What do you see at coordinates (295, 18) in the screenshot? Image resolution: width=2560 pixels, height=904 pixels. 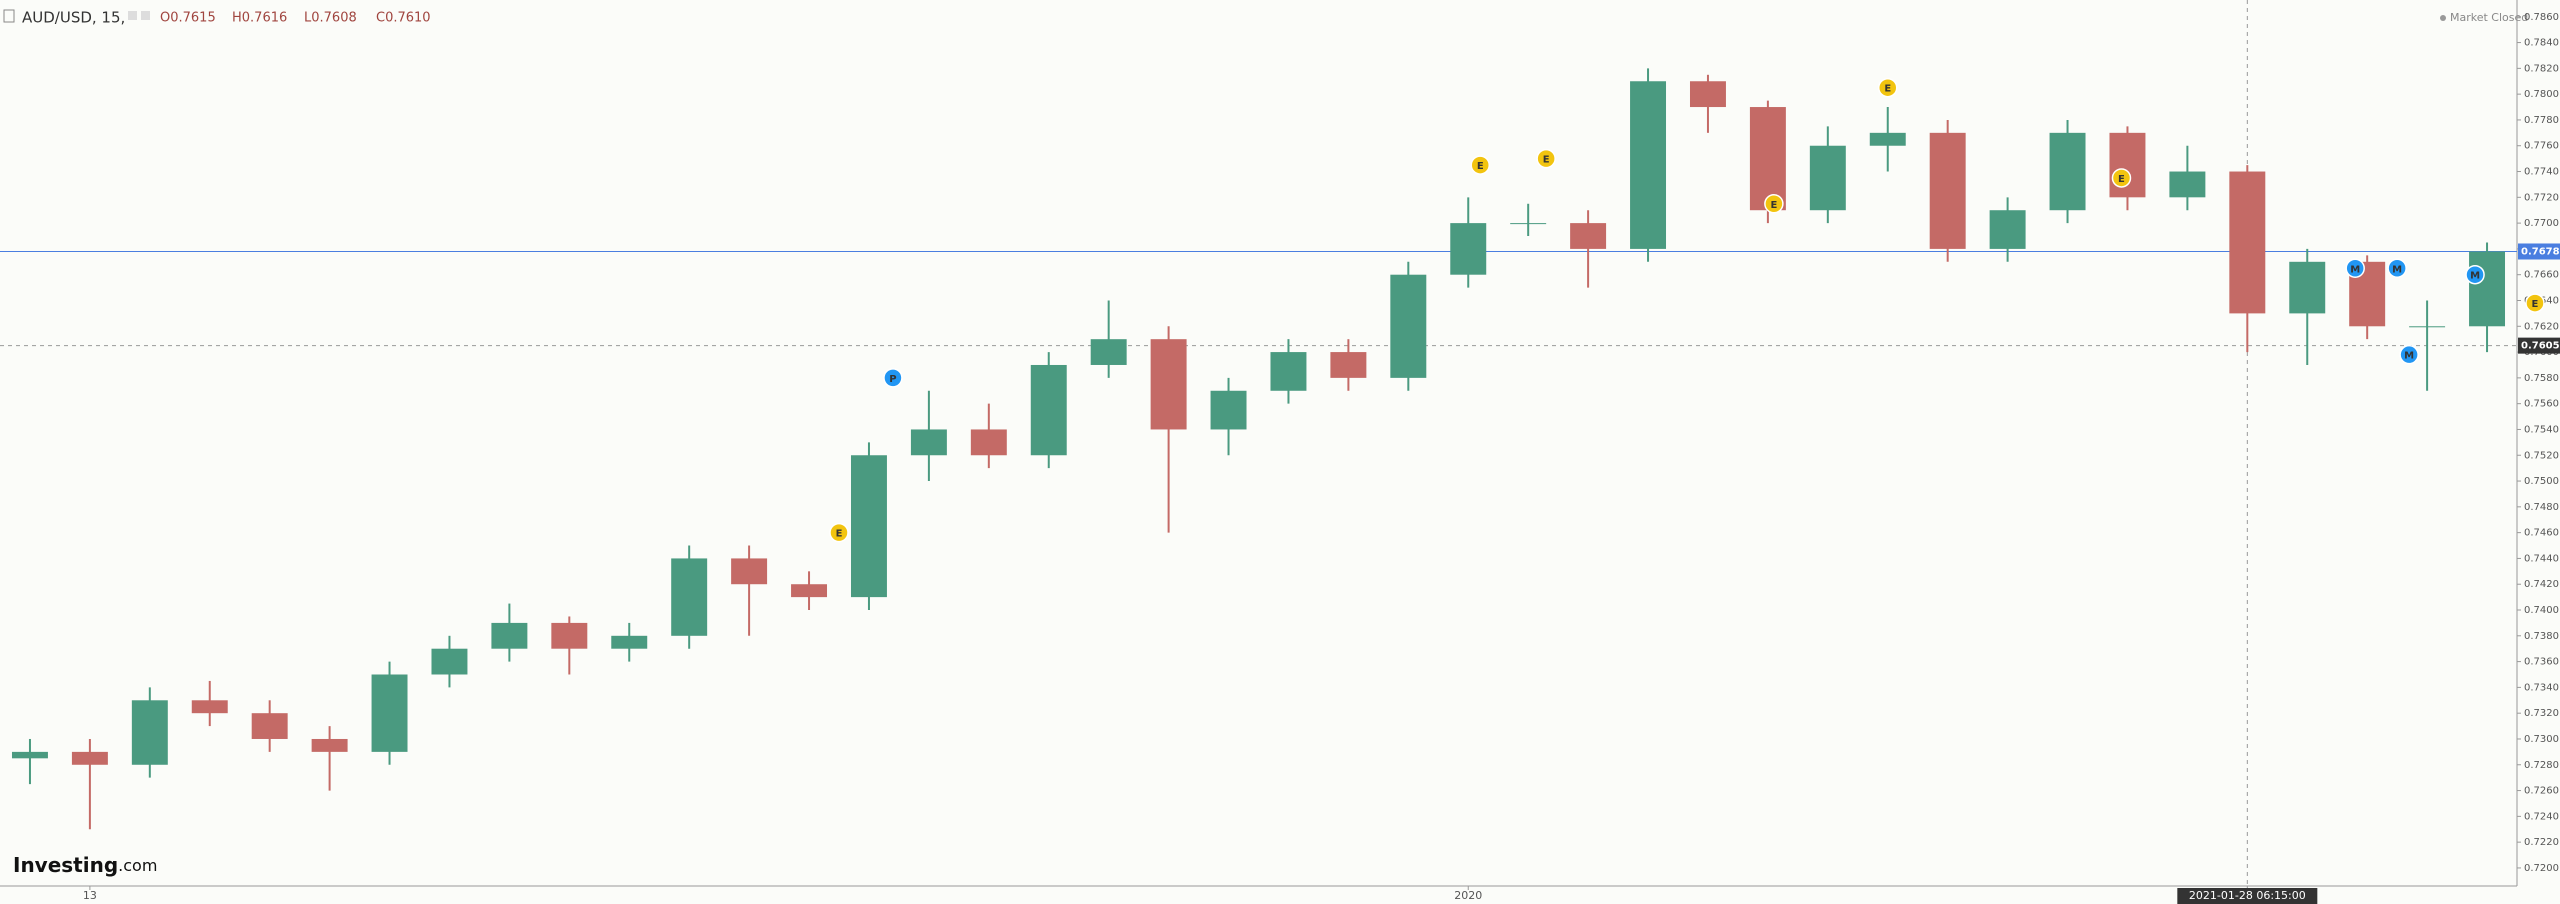 I see `ohlc-values: O0.7615 H0.7616 L0.7608 C0.7610` at bounding box center [295, 18].